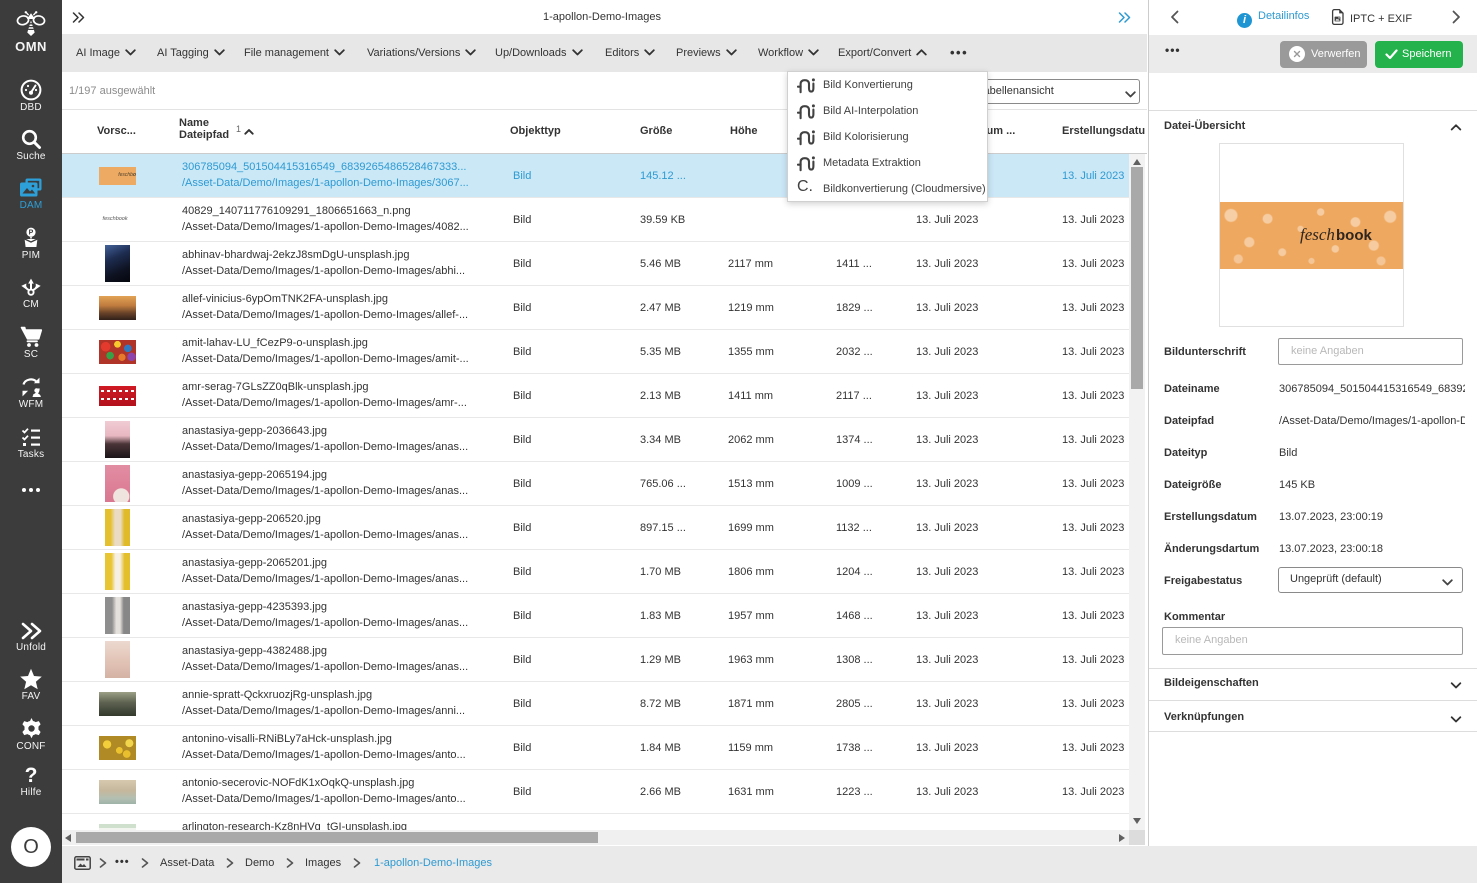  What do you see at coordinates (31, 233) in the screenshot?
I see `svg-text: P` at bounding box center [31, 233].